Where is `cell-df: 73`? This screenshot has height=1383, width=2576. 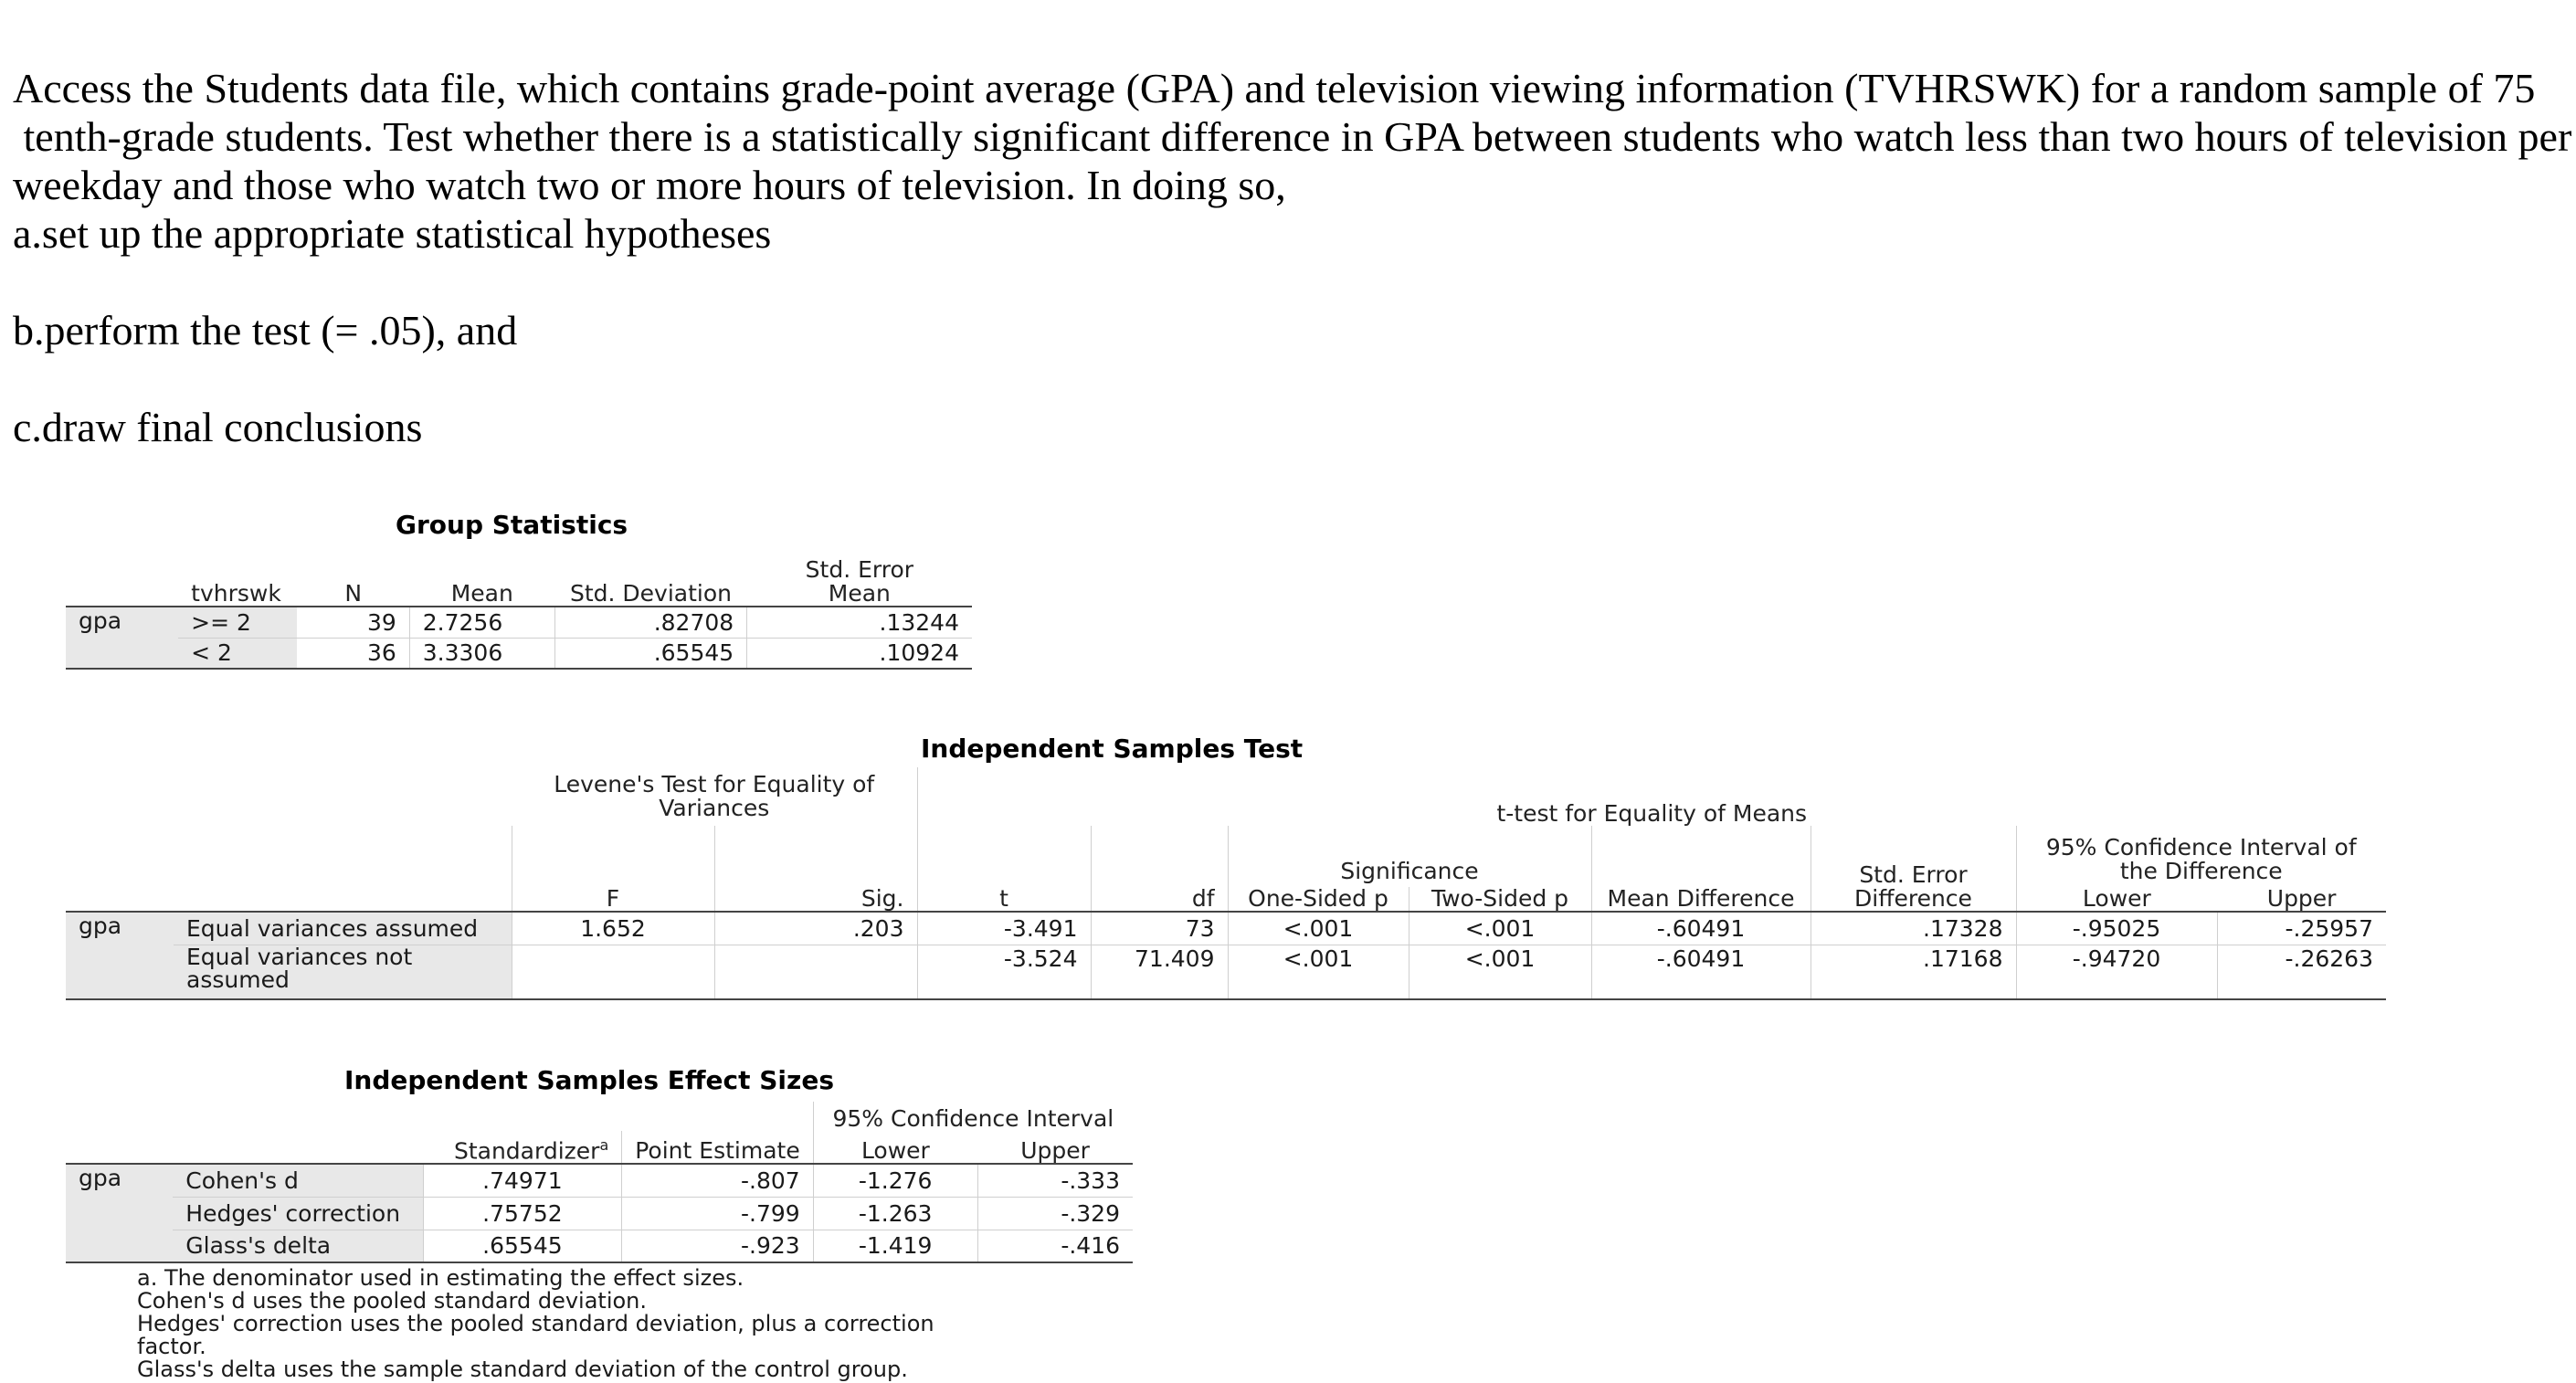
cell-df: 73 is located at coordinates (1159, 928).